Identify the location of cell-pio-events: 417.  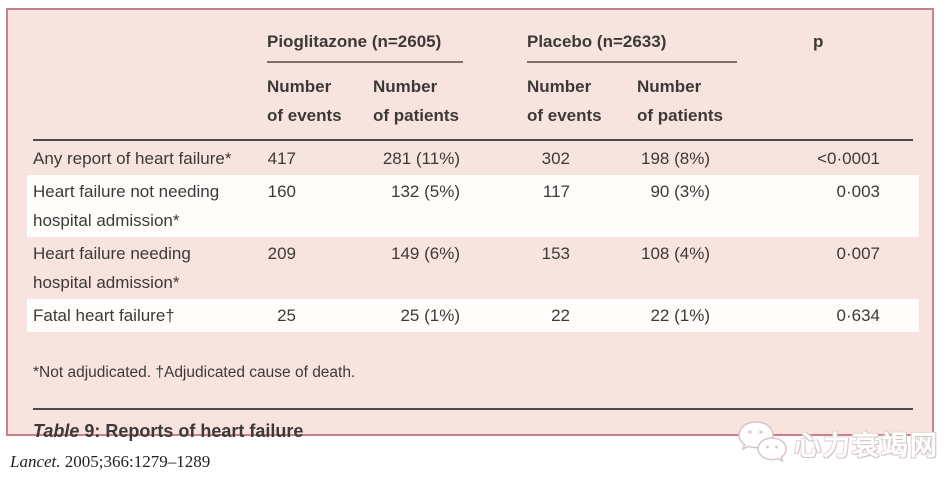
(281, 158).